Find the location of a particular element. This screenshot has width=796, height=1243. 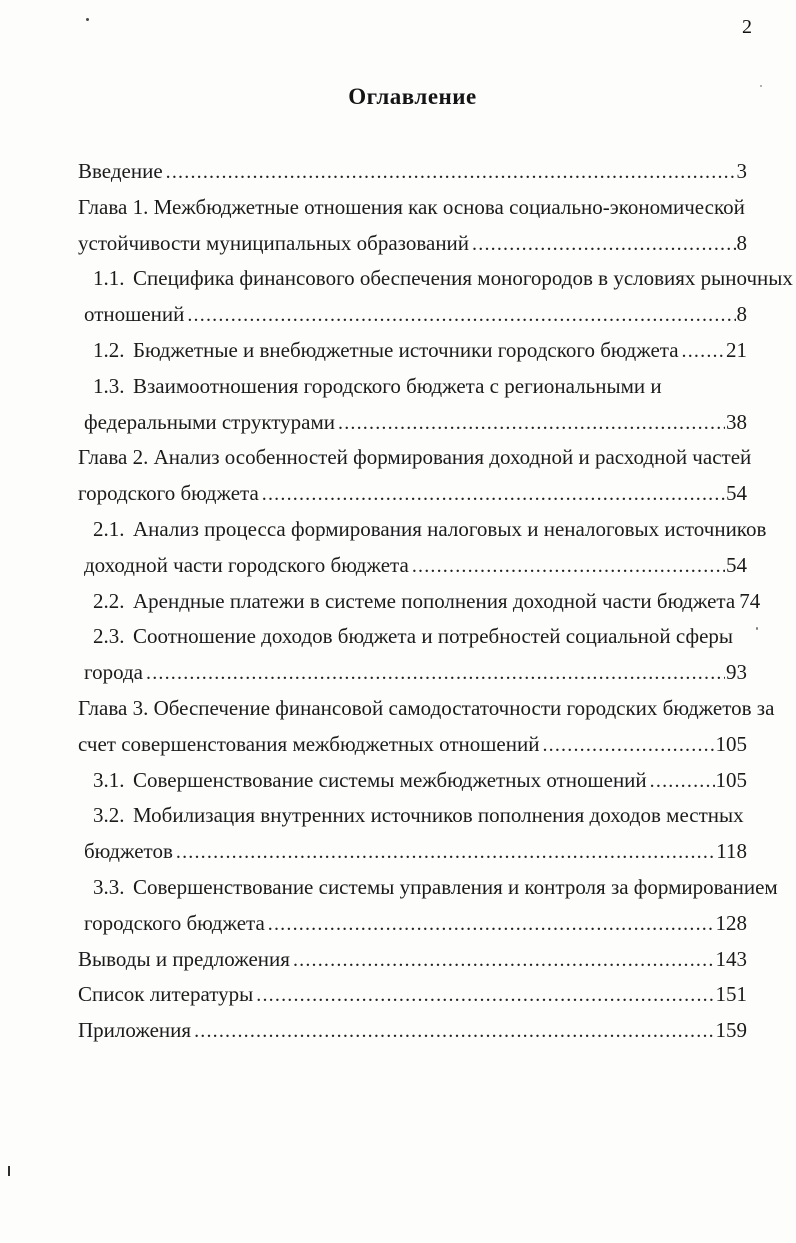

toc-page-ref: 118 is located at coordinates (731, 851).